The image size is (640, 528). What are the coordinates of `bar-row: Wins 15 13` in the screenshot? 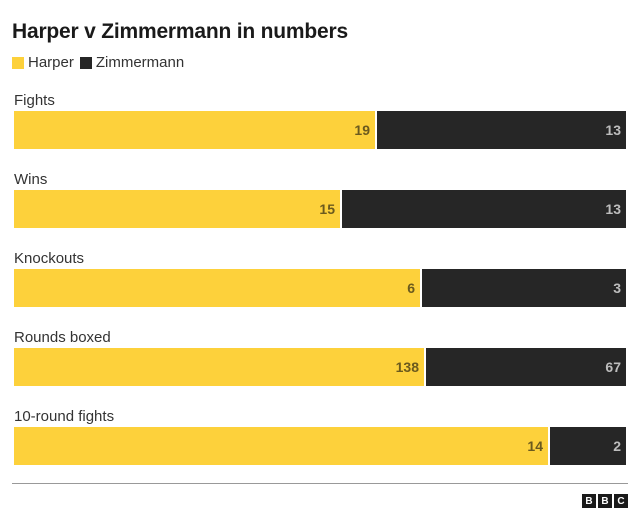 It's located at (320, 210).